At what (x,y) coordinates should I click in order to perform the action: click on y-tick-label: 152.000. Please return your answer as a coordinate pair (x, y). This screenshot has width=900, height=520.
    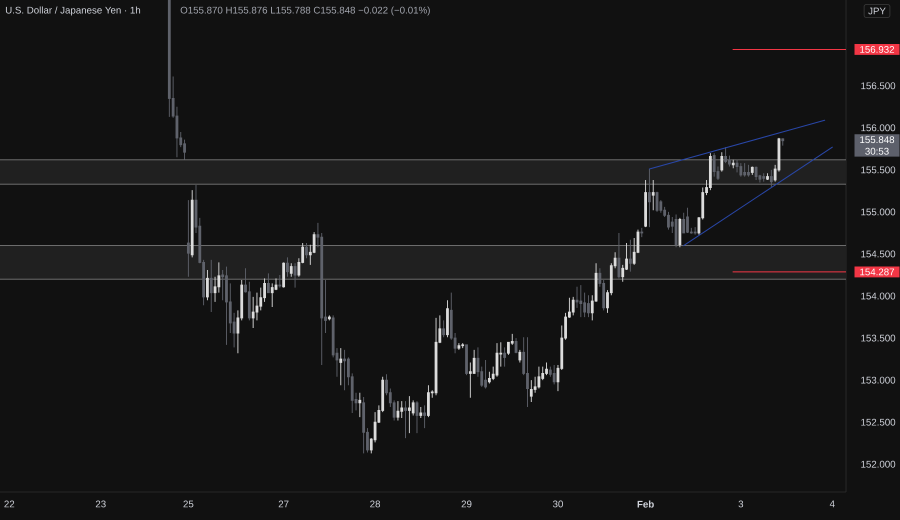
    Looking at the image, I should click on (878, 464).